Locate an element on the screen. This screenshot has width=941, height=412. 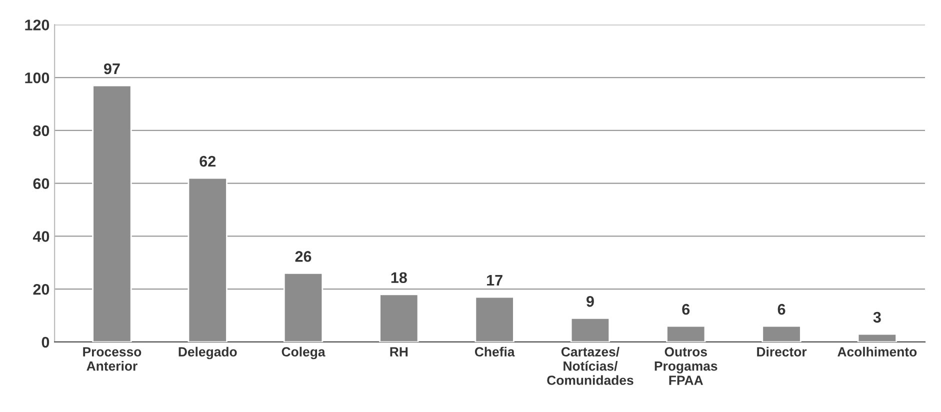
data-label: 3 is located at coordinates (877, 317).